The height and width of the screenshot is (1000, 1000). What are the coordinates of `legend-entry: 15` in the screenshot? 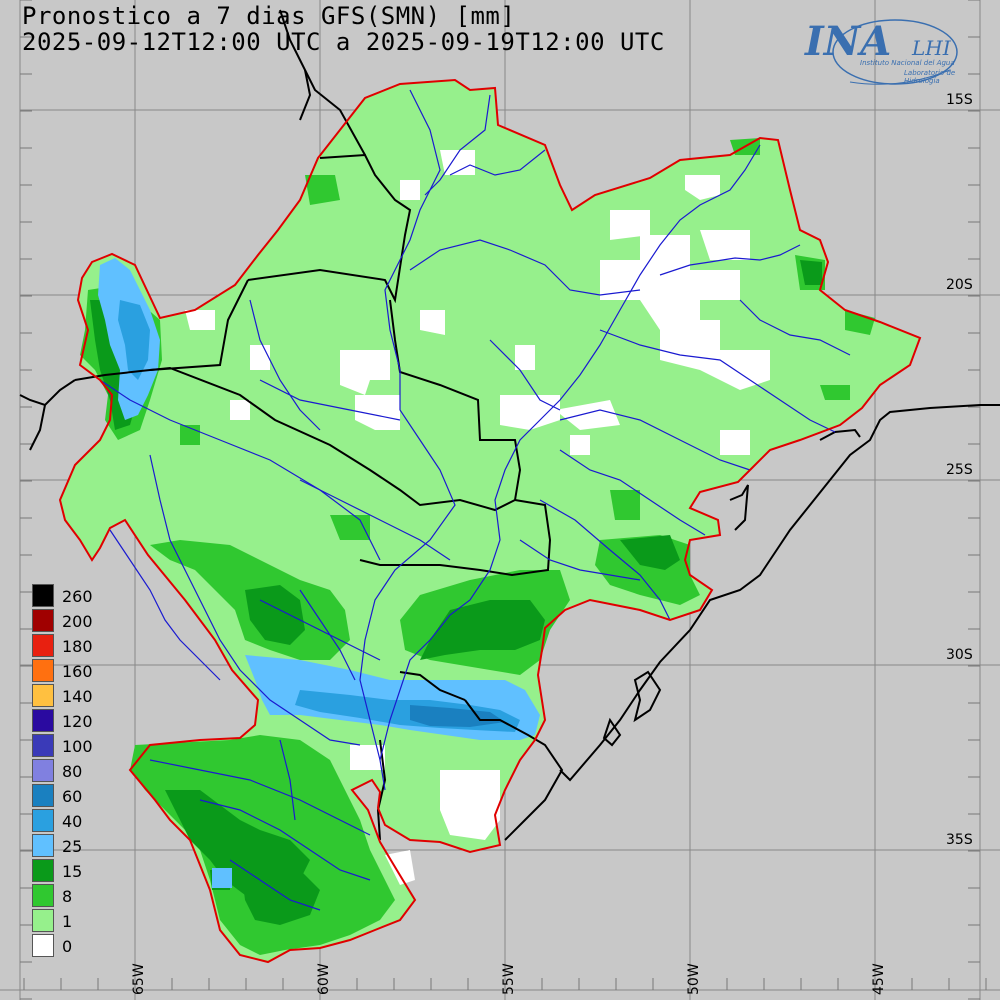 It's located at (82, 871).